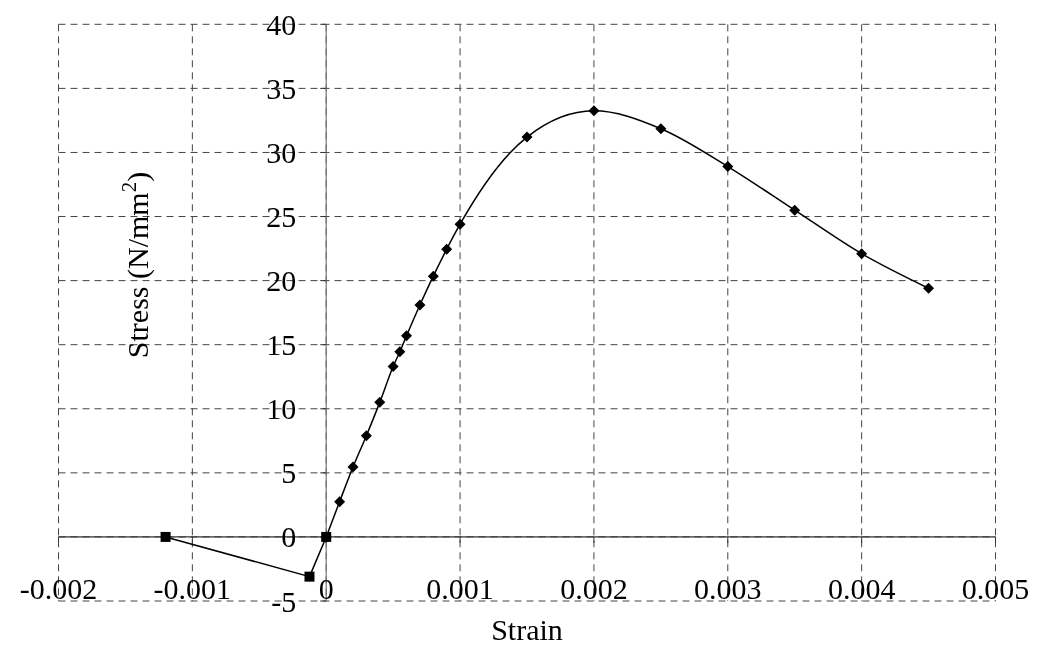 This screenshot has width=1043, height=655. What do you see at coordinates (728, 588) in the screenshot?
I see `x-tick-label: 0.003` at bounding box center [728, 588].